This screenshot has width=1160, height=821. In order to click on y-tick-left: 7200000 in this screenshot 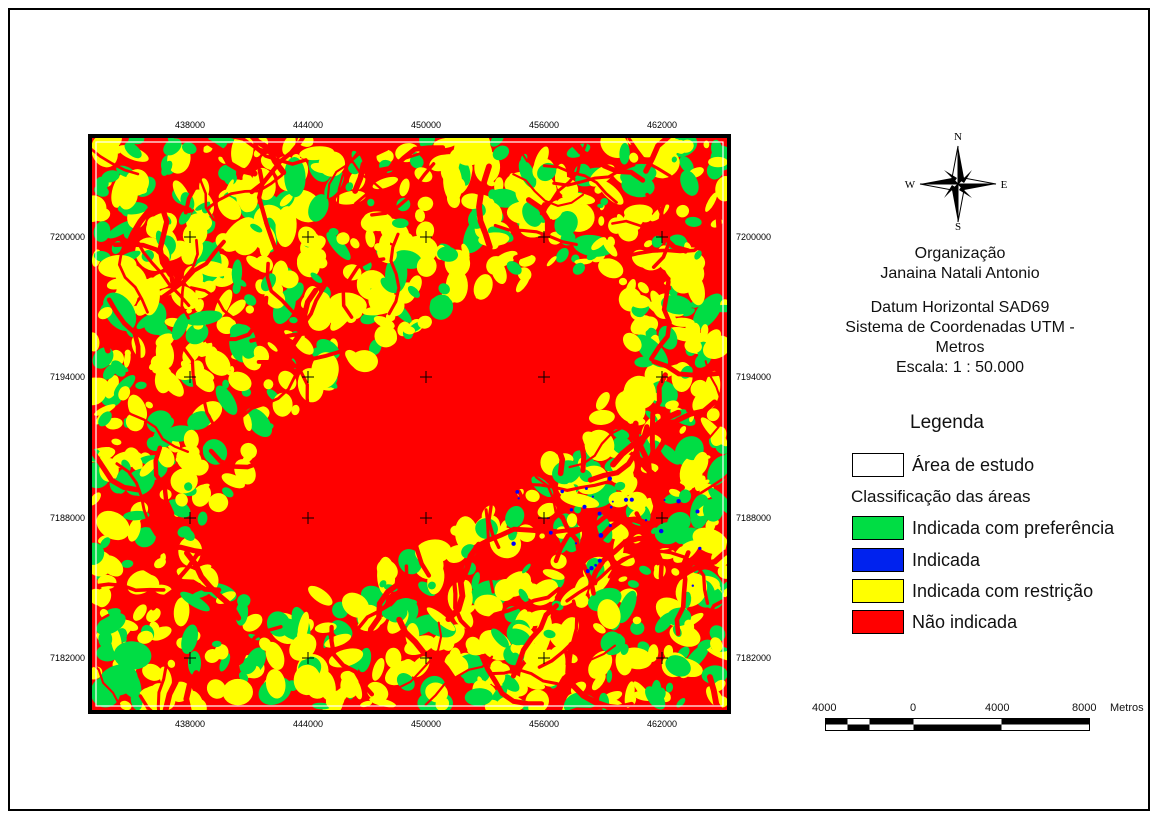, I will do `click(68, 237)`.